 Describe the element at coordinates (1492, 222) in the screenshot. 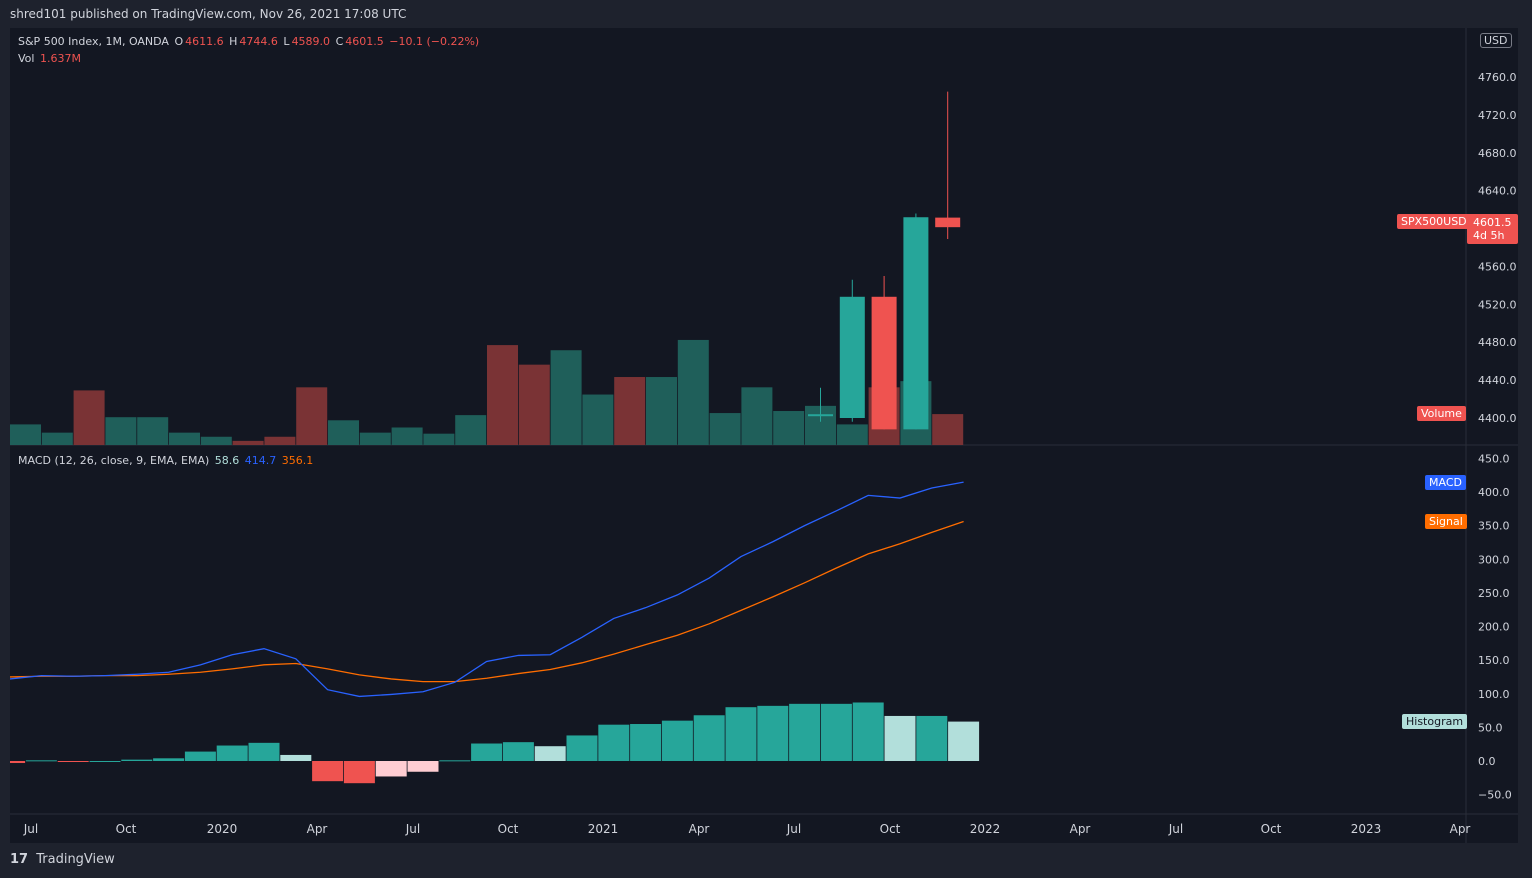

I see `price-tag-value: 4601.5` at that location.